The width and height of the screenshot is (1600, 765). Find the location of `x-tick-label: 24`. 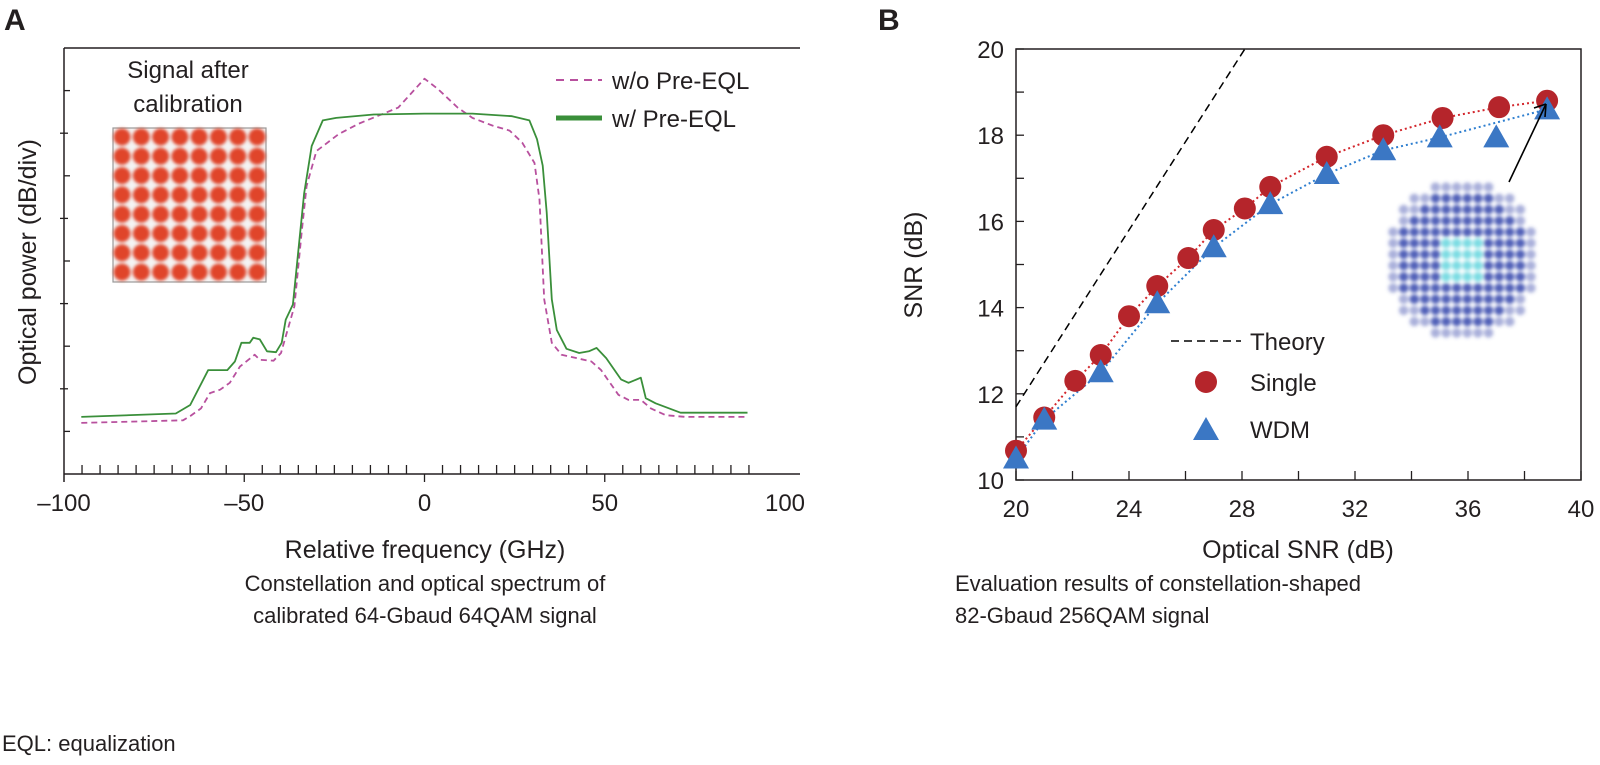

x-tick-label: 24 is located at coordinates (1129, 509).